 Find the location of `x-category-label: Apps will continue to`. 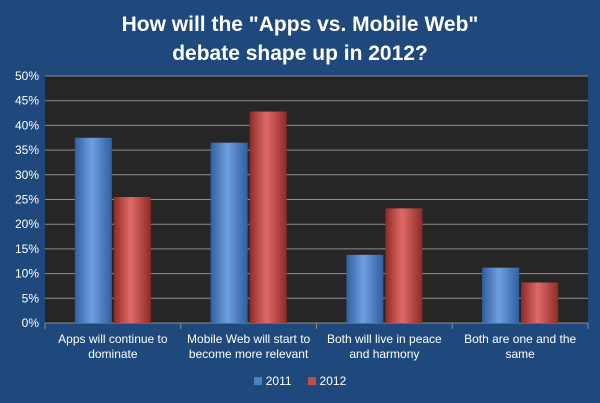

x-category-label: Apps will continue to is located at coordinates (113, 339).